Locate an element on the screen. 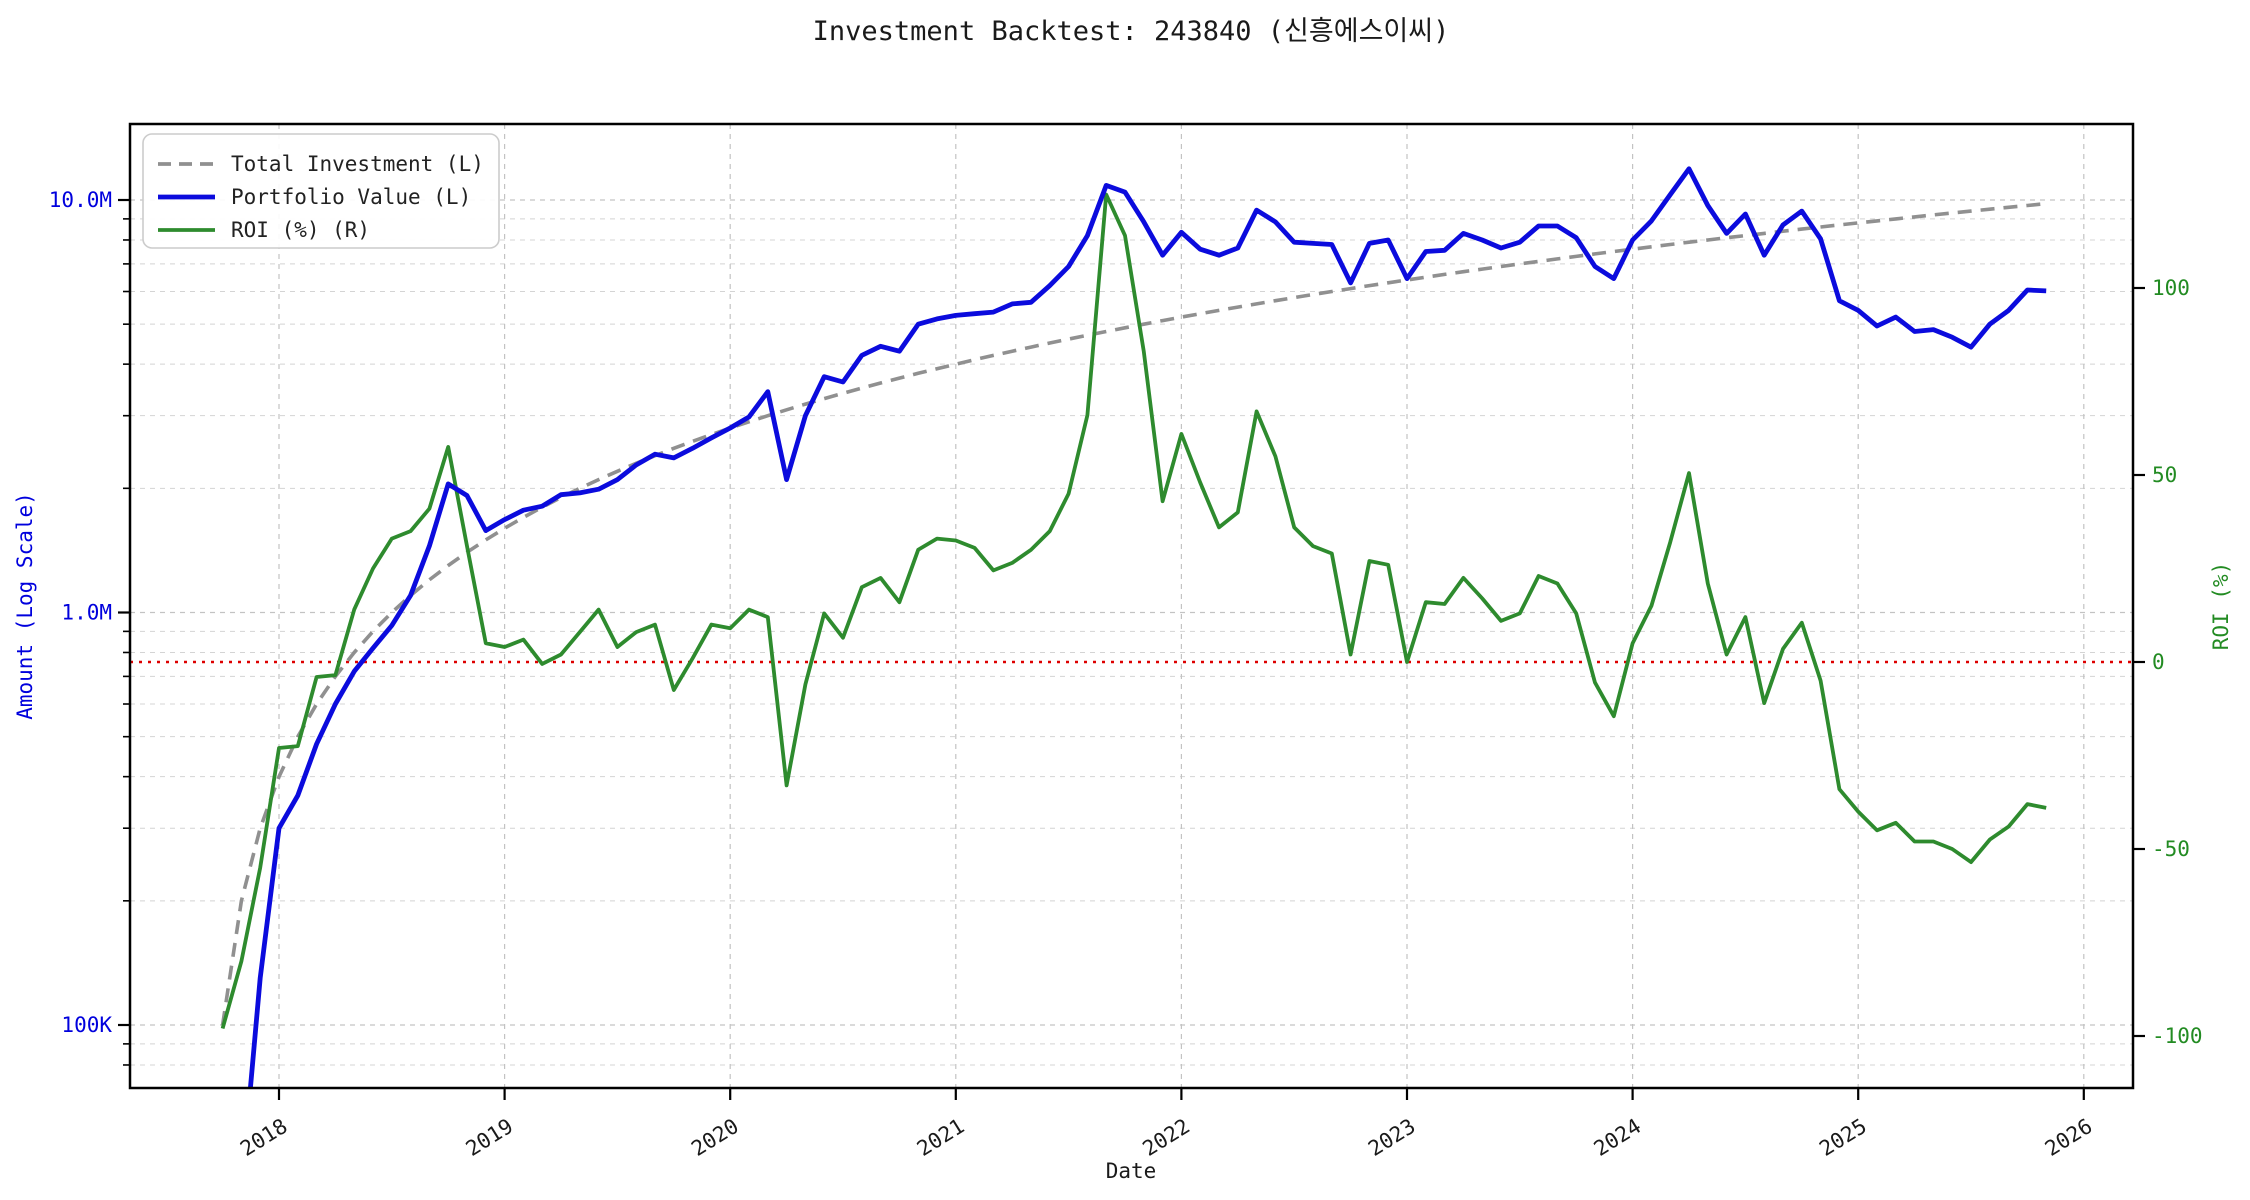  left-tick-label: 100K is located at coordinates (86, 1025).